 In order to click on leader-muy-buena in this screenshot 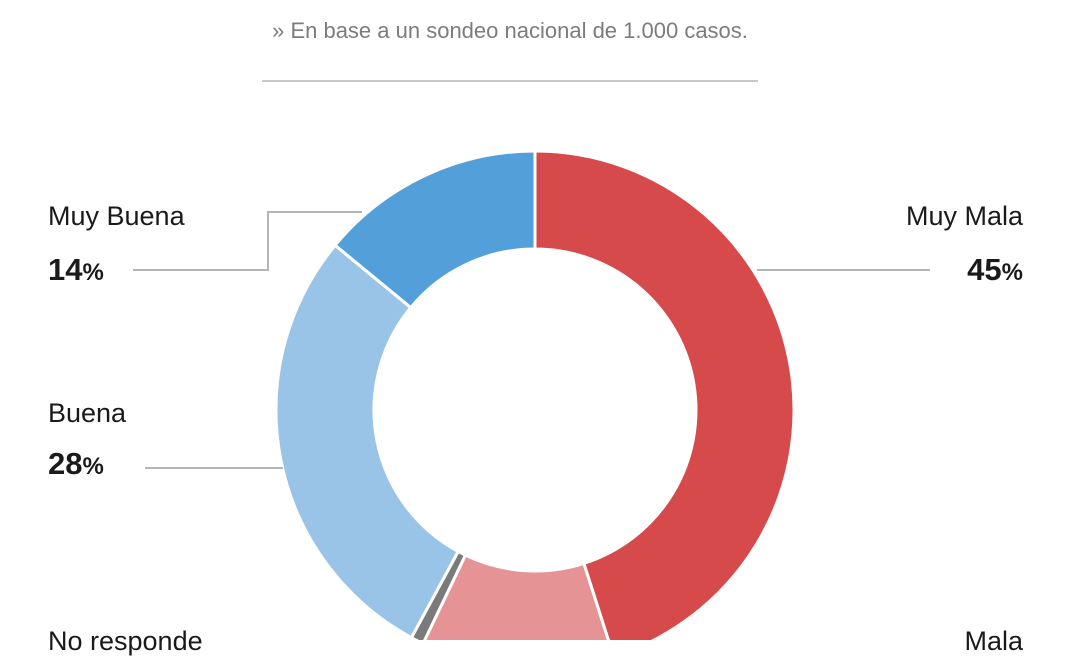, I will do `click(247, 241)`.